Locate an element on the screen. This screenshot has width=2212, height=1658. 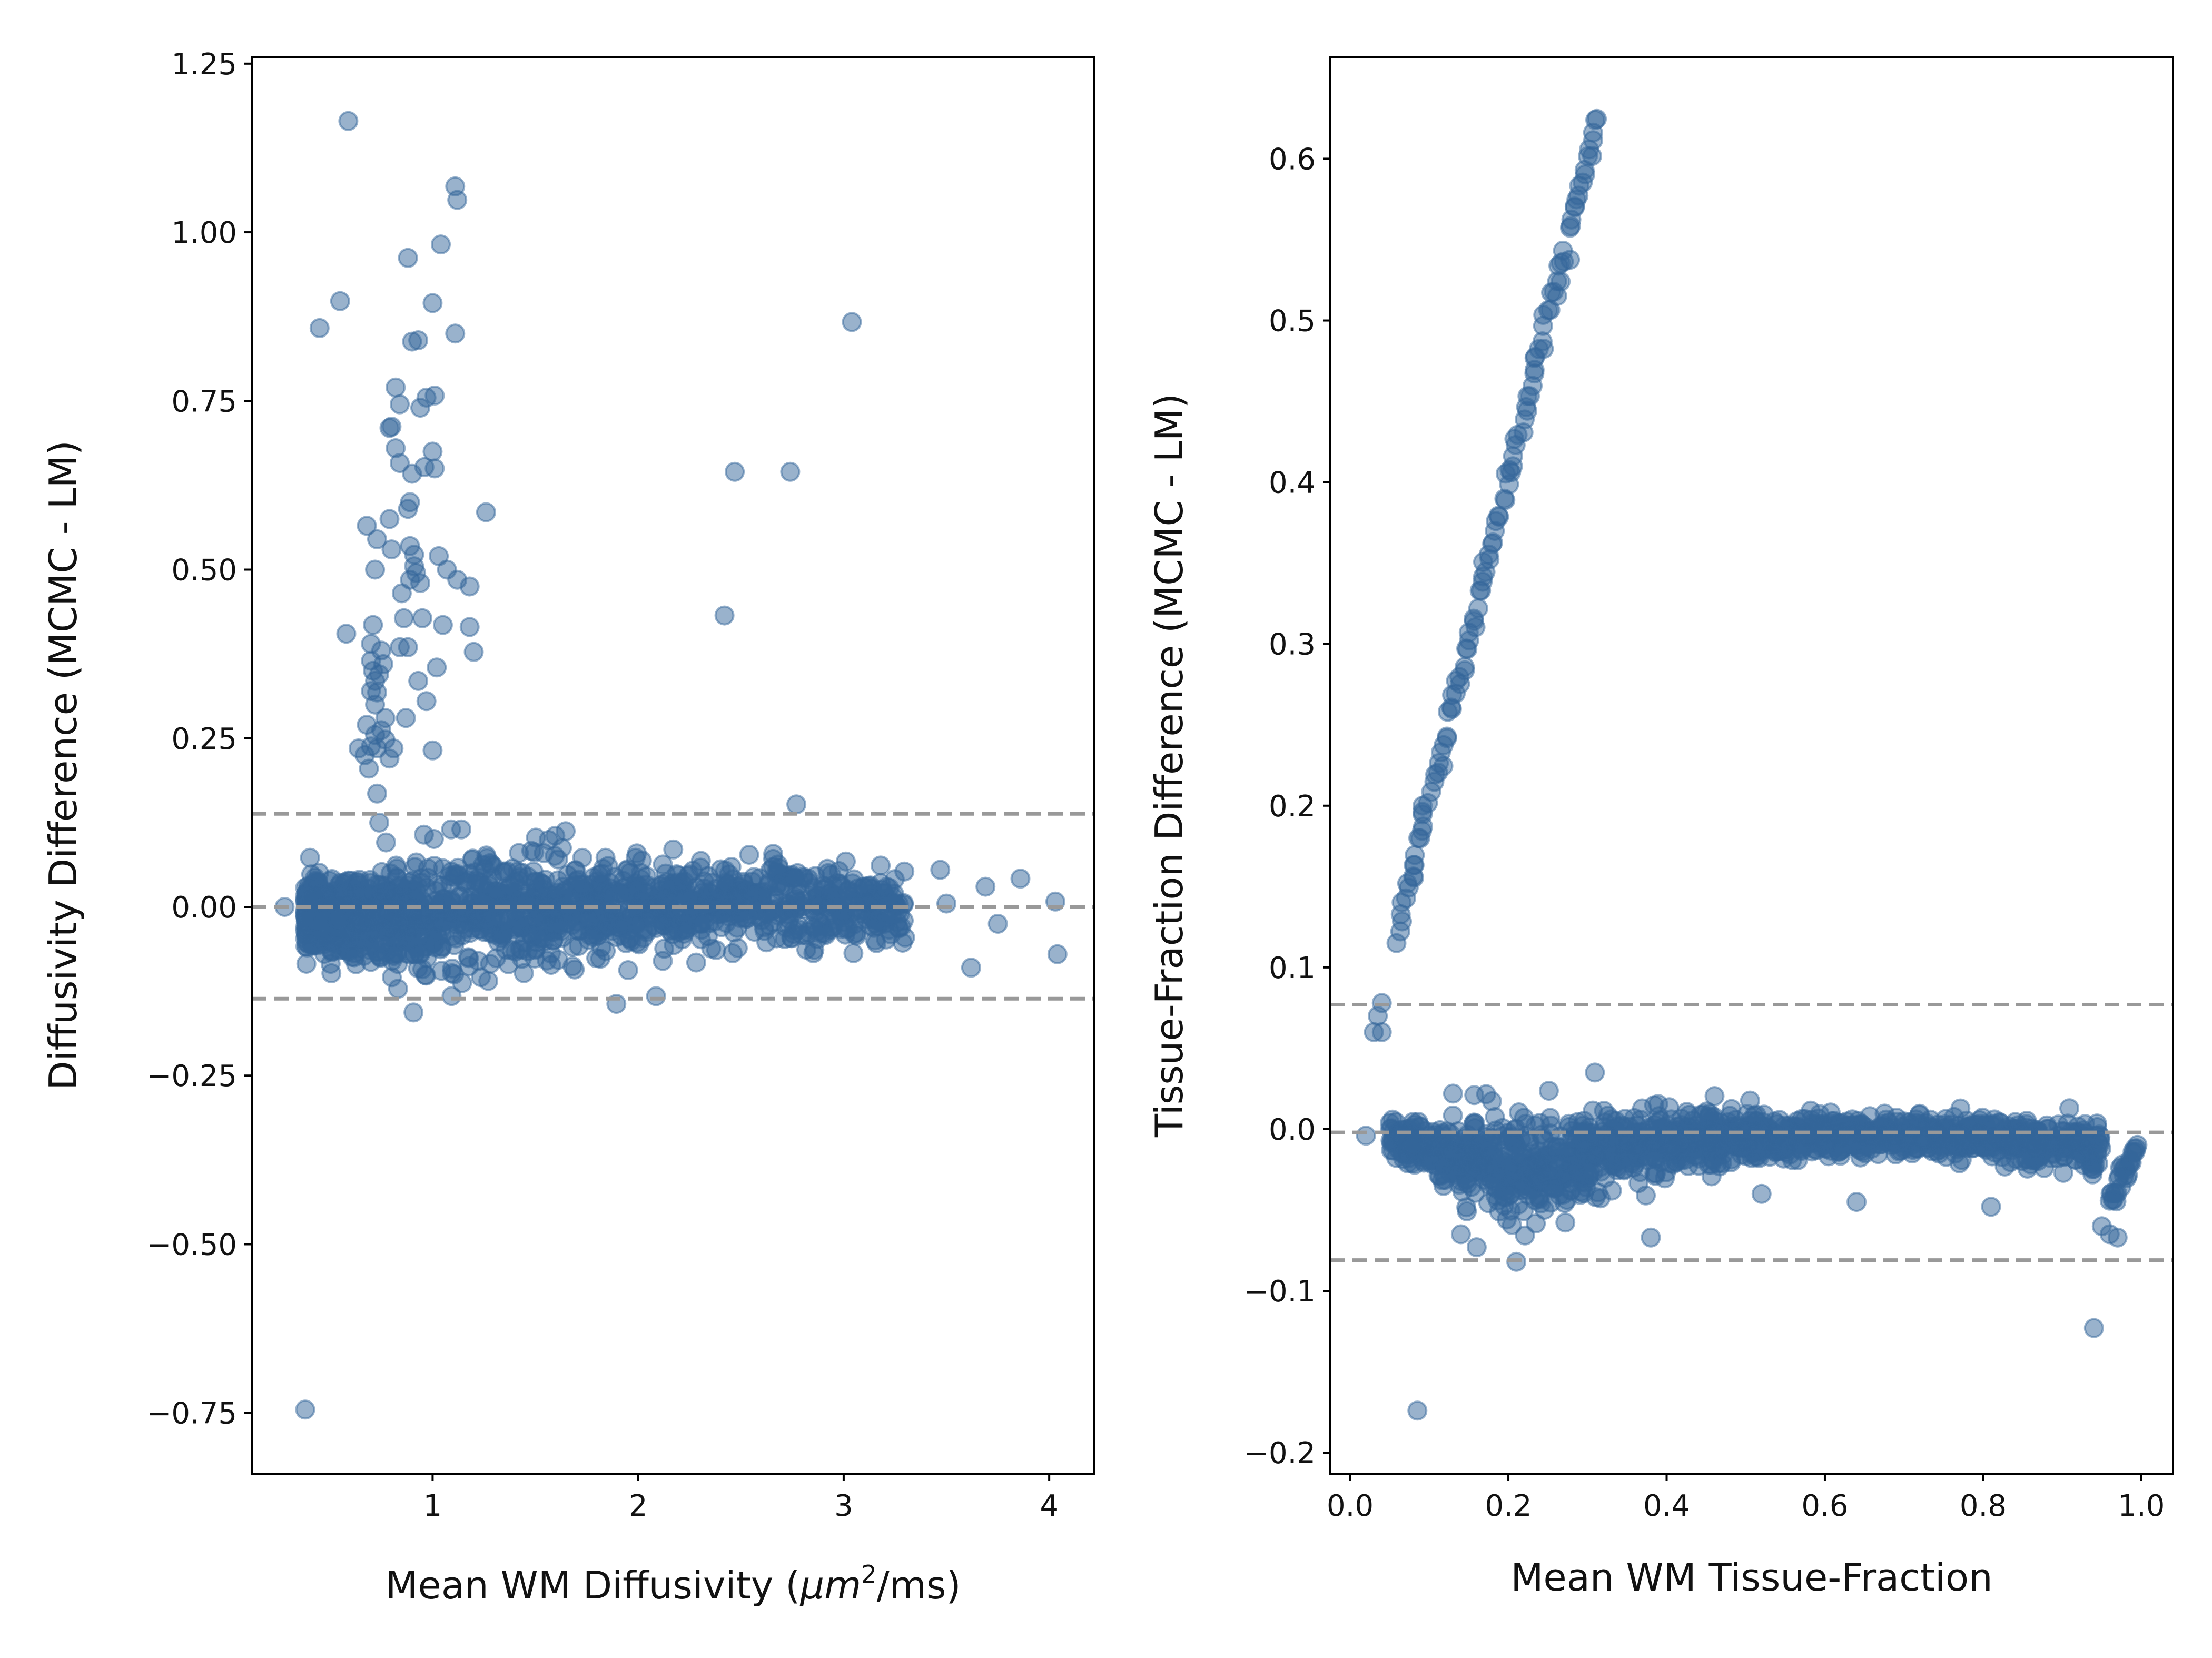
x-tick-label: 2 is located at coordinates (638, 1506).